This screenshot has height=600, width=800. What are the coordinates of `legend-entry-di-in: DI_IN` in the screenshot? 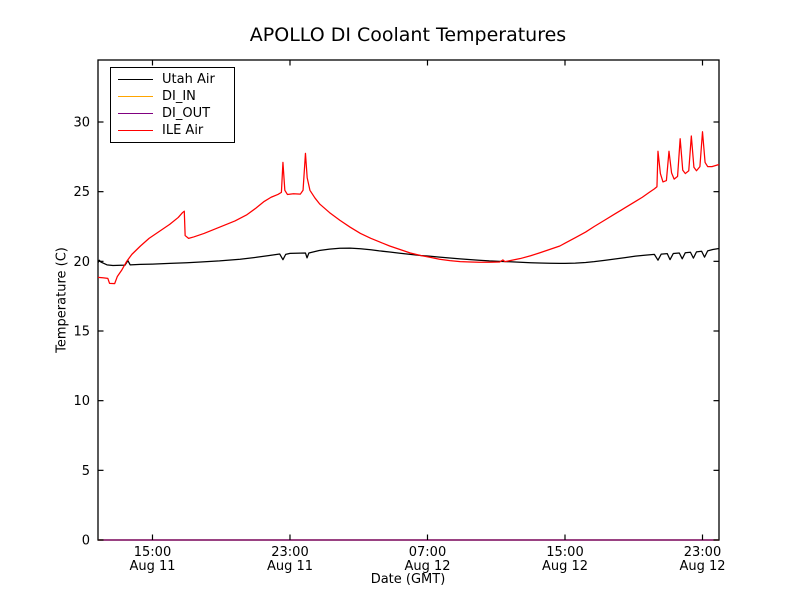 It's located at (173, 96).